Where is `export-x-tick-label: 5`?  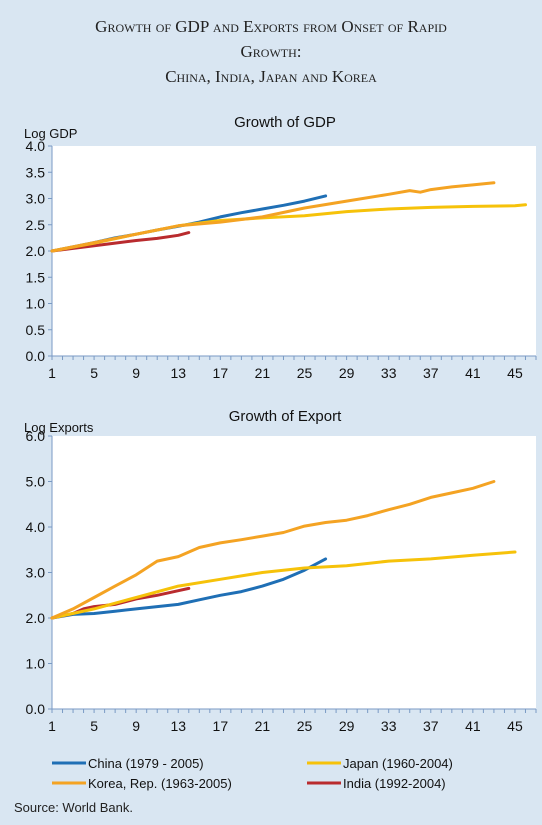
export-x-tick-label: 5 is located at coordinates (94, 726).